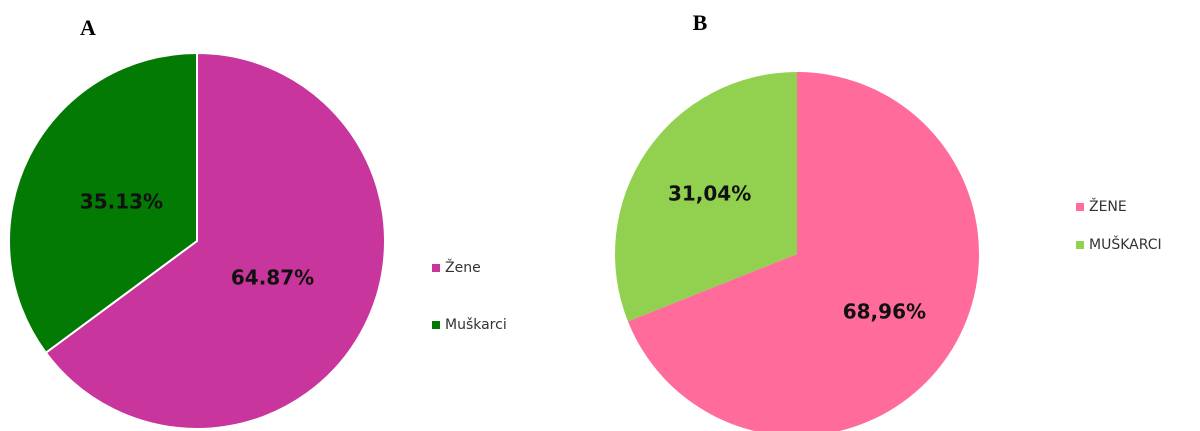 This screenshot has width=1200, height=431. What do you see at coordinates (1108, 206) in the screenshot?
I see `legend-label: ŽENE` at bounding box center [1108, 206].